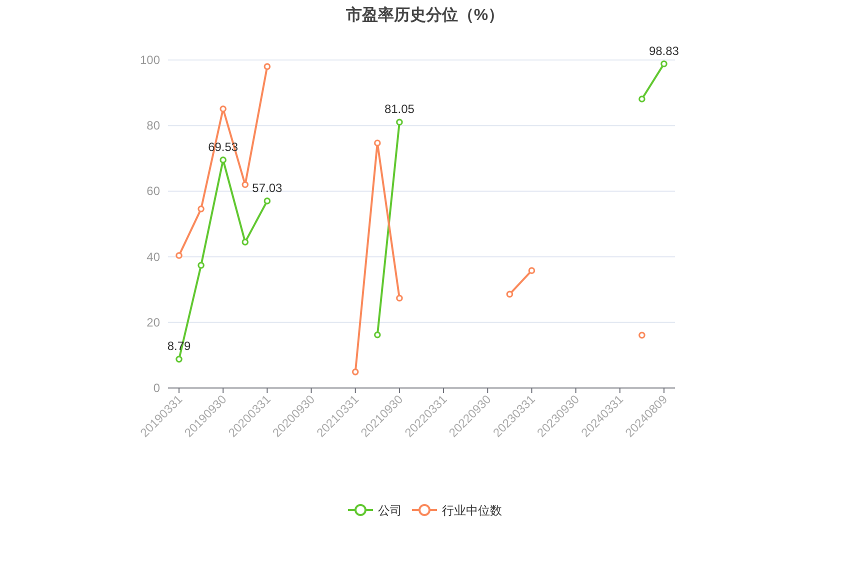 The width and height of the screenshot is (850, 575). What do you see at coordinates (156, 388) in the screenshot?
I see `y-tick-label: 0` at bounding box center [156, 388].